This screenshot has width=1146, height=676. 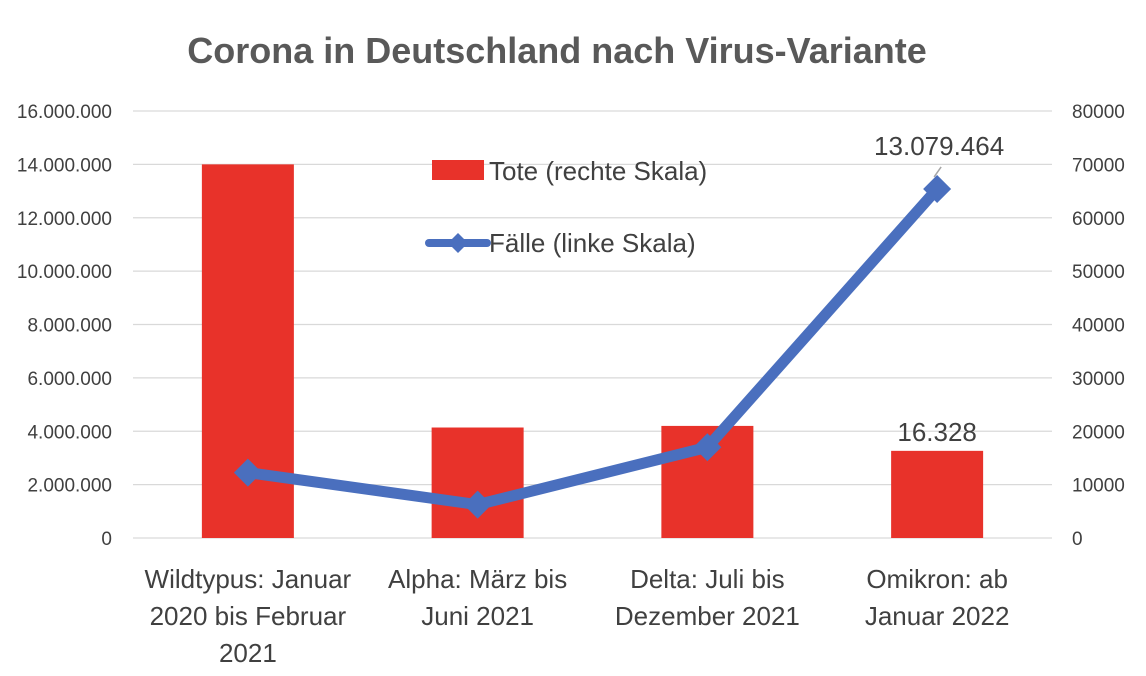 What do you see at coordinates (1098, 219) in the screenshot?
I see `right-axis-tick-label: 60000` at bounding box center [1098, 219].